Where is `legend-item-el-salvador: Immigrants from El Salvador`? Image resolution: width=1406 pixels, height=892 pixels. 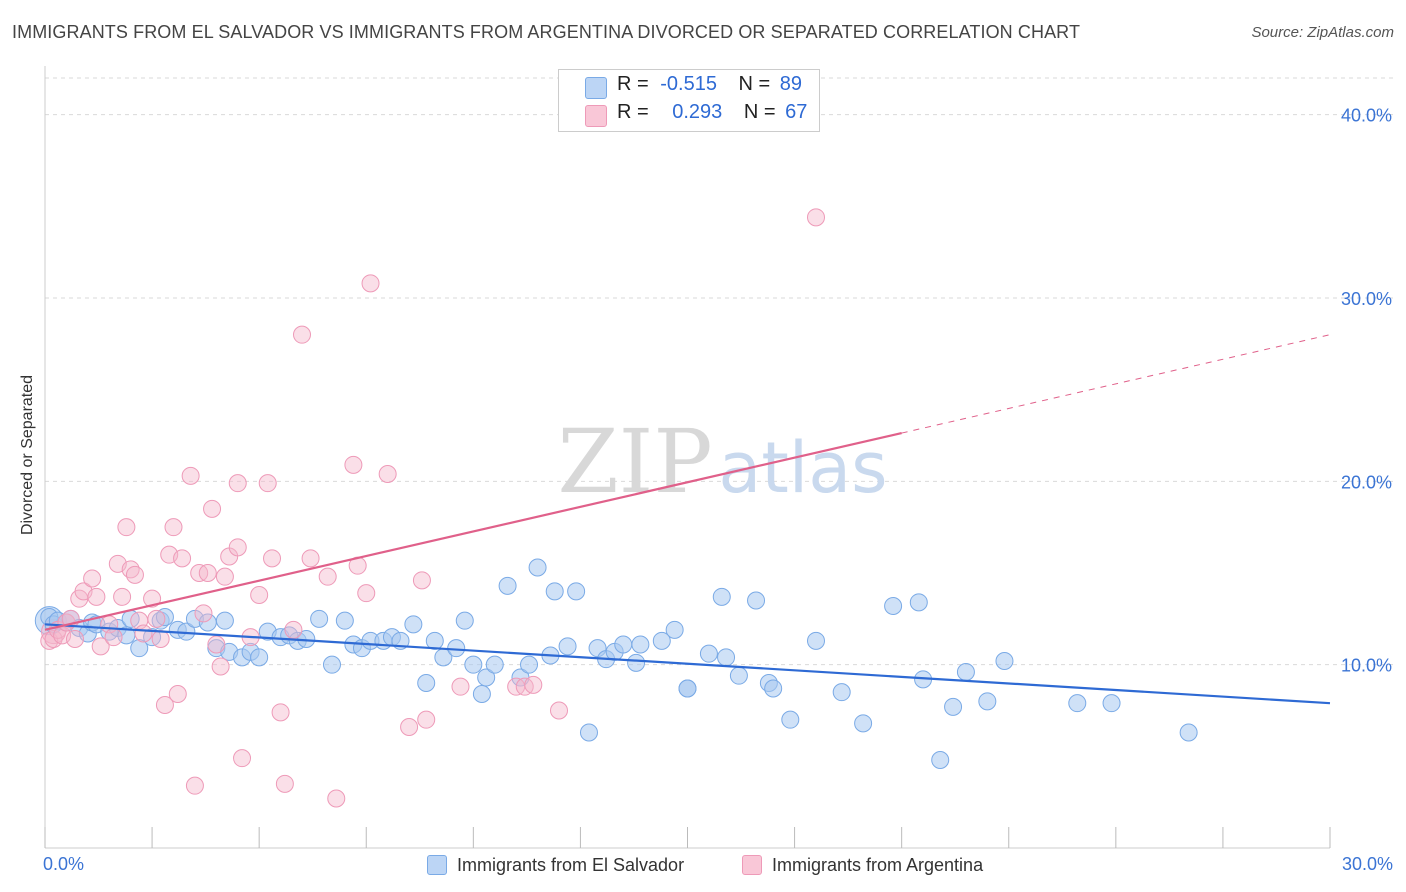 legend-item-el-salvador: Immigrants from El Salvador is located at coordinates (555, 865).